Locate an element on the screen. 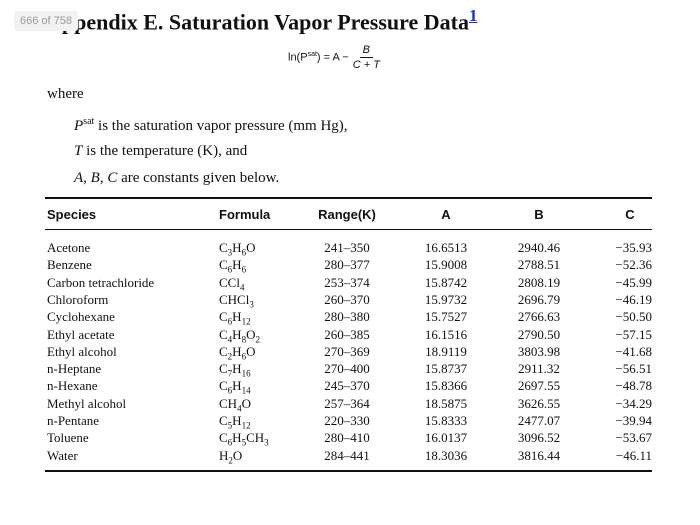  eq-sup: sat is located at coordinates (312, 55).